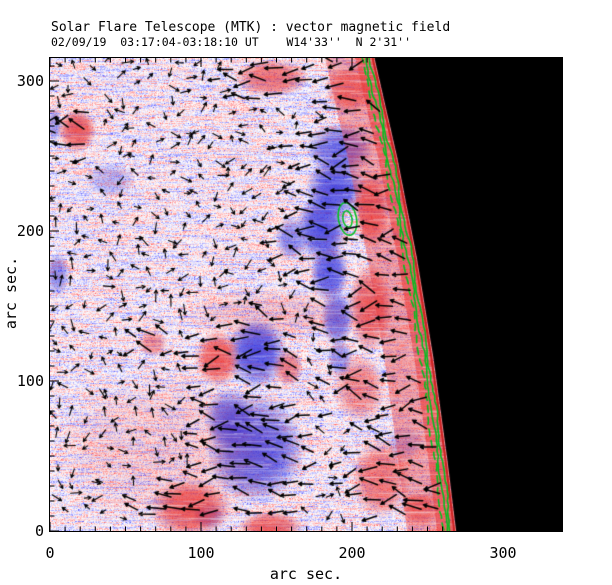 The image size is (612, 585). I want to click on x-tick-label: 200, so click(351, 553).